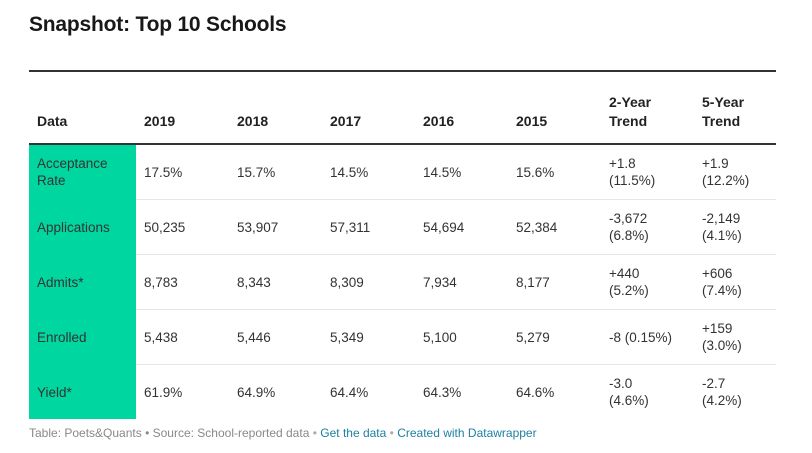 This screenshot has width=812, height=453. What do you see at coordinates (535, 392) in the screenshot?
I see `table-cell: 64.6%` at bounding box center [535, 392].